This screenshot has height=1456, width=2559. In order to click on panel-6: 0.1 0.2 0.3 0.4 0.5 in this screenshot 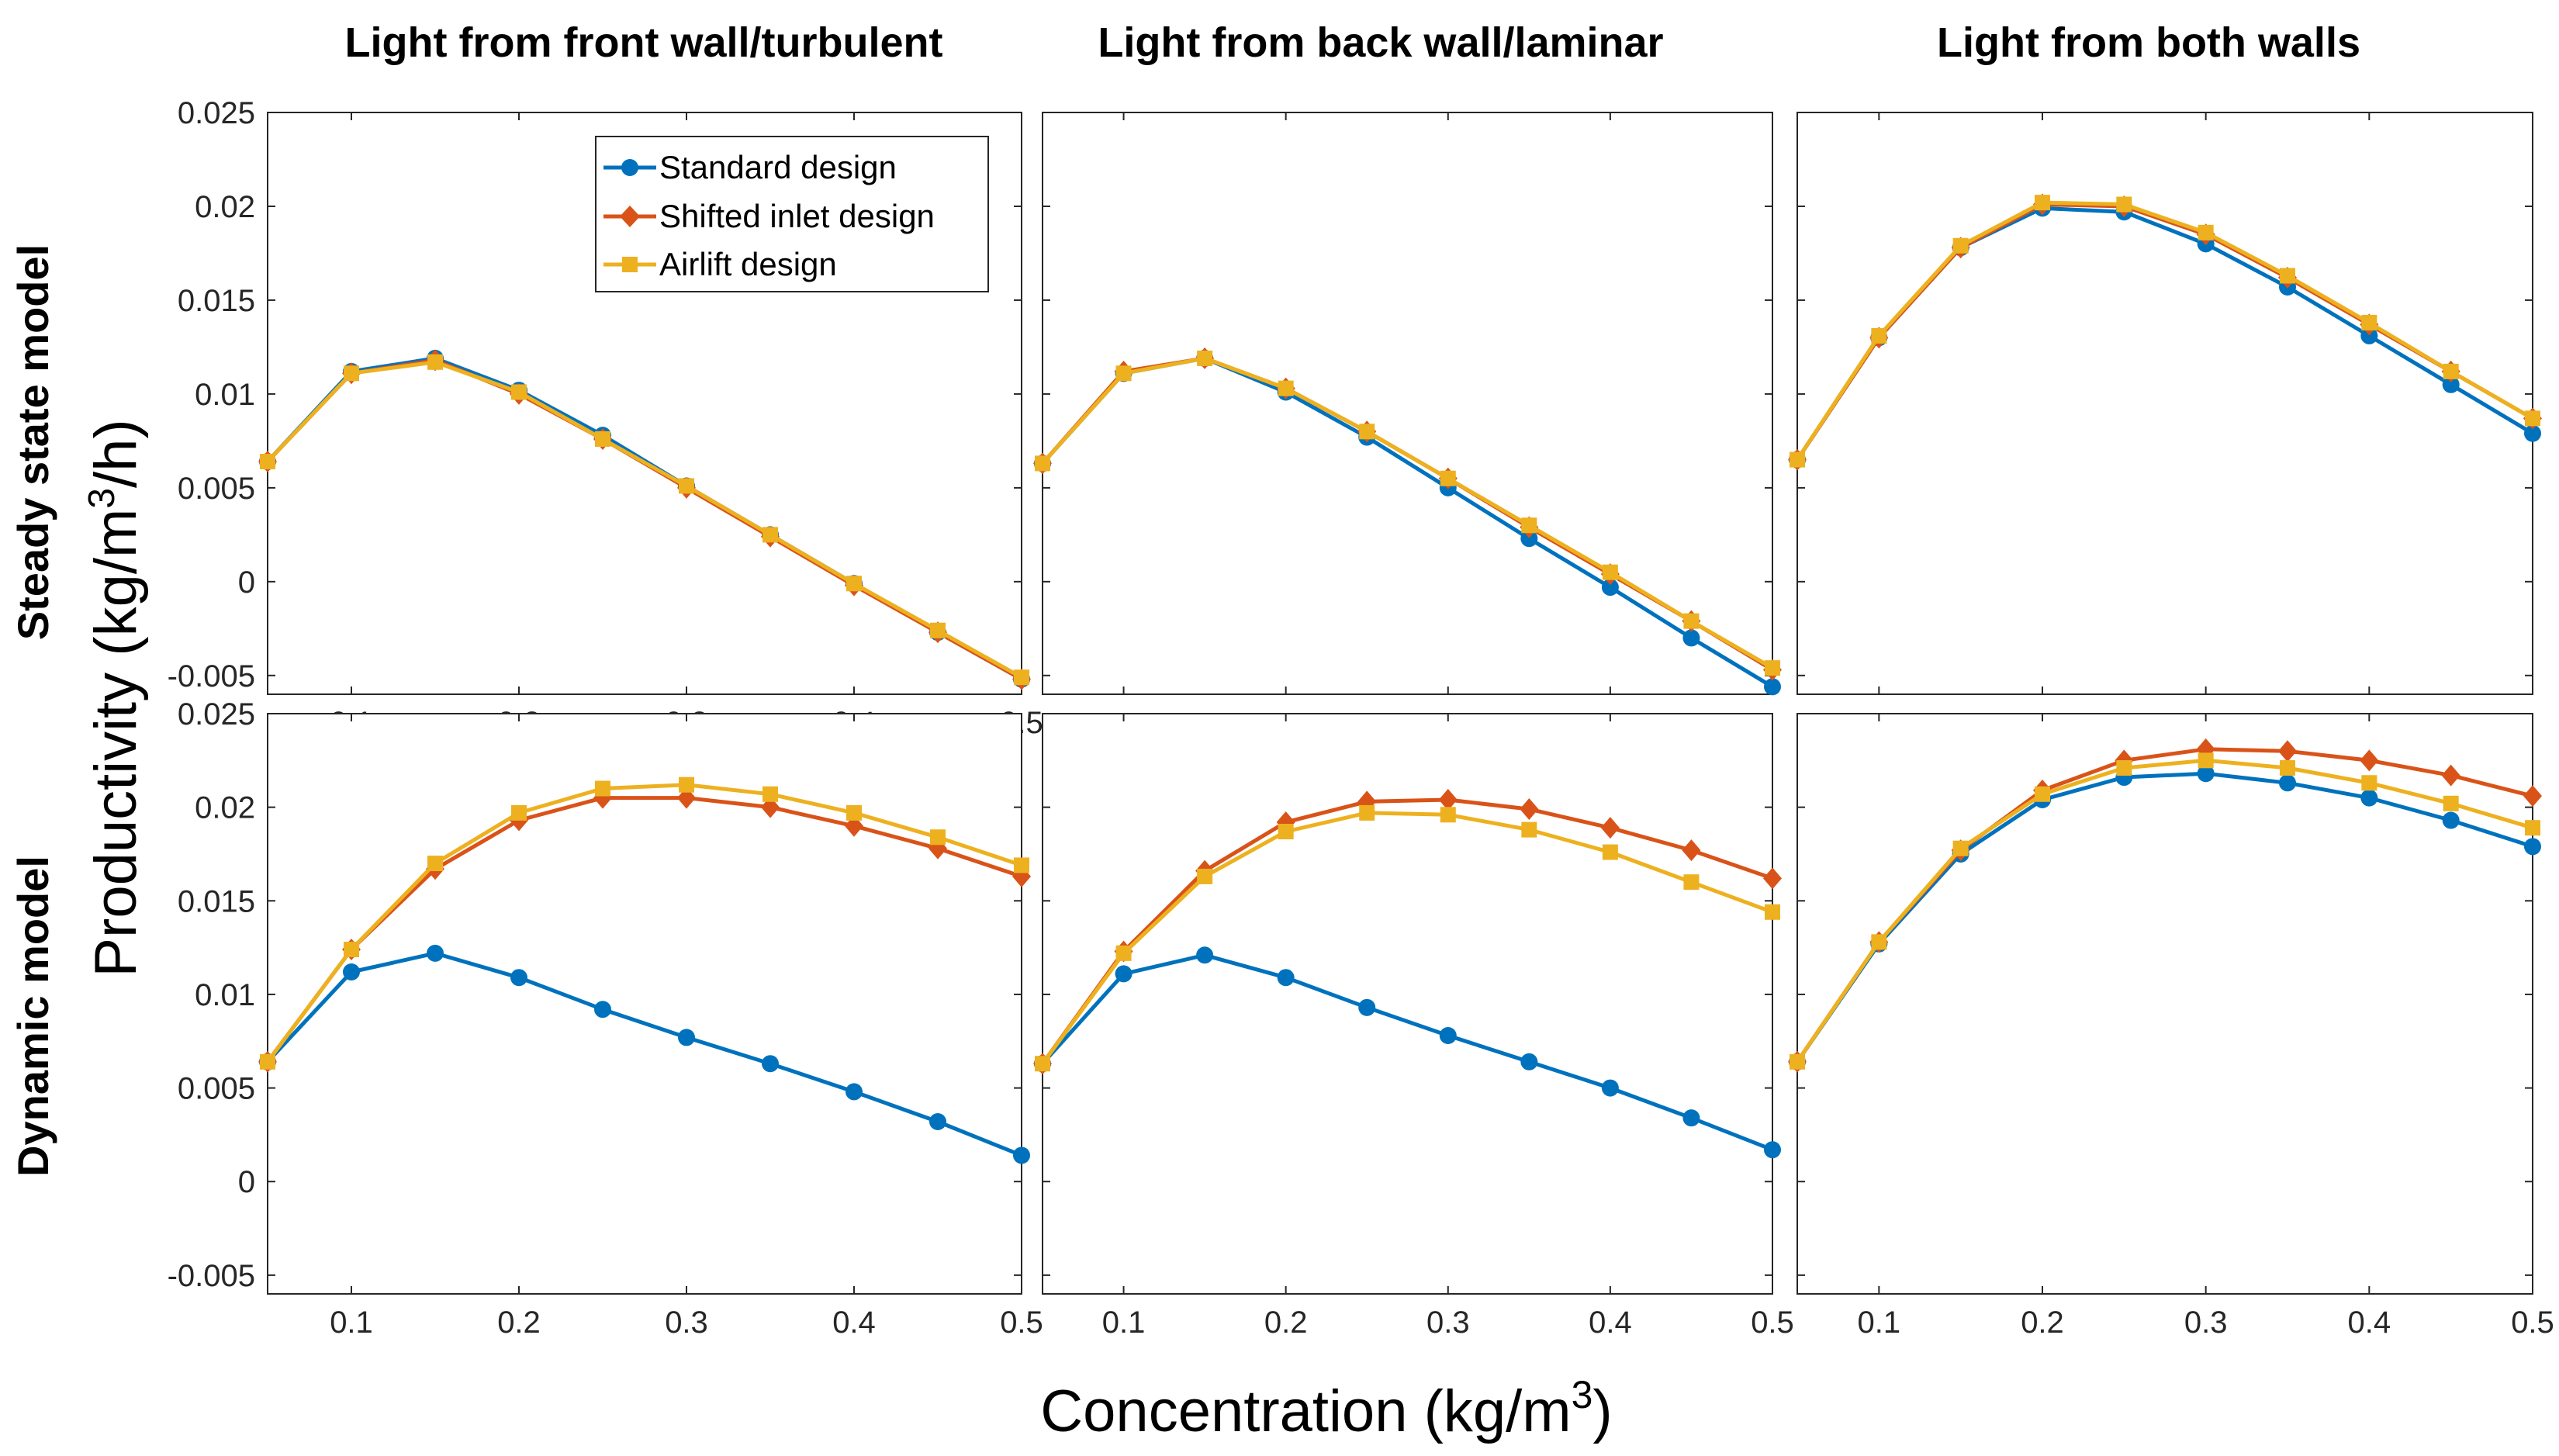, I will do `click(2171, 1026)`.